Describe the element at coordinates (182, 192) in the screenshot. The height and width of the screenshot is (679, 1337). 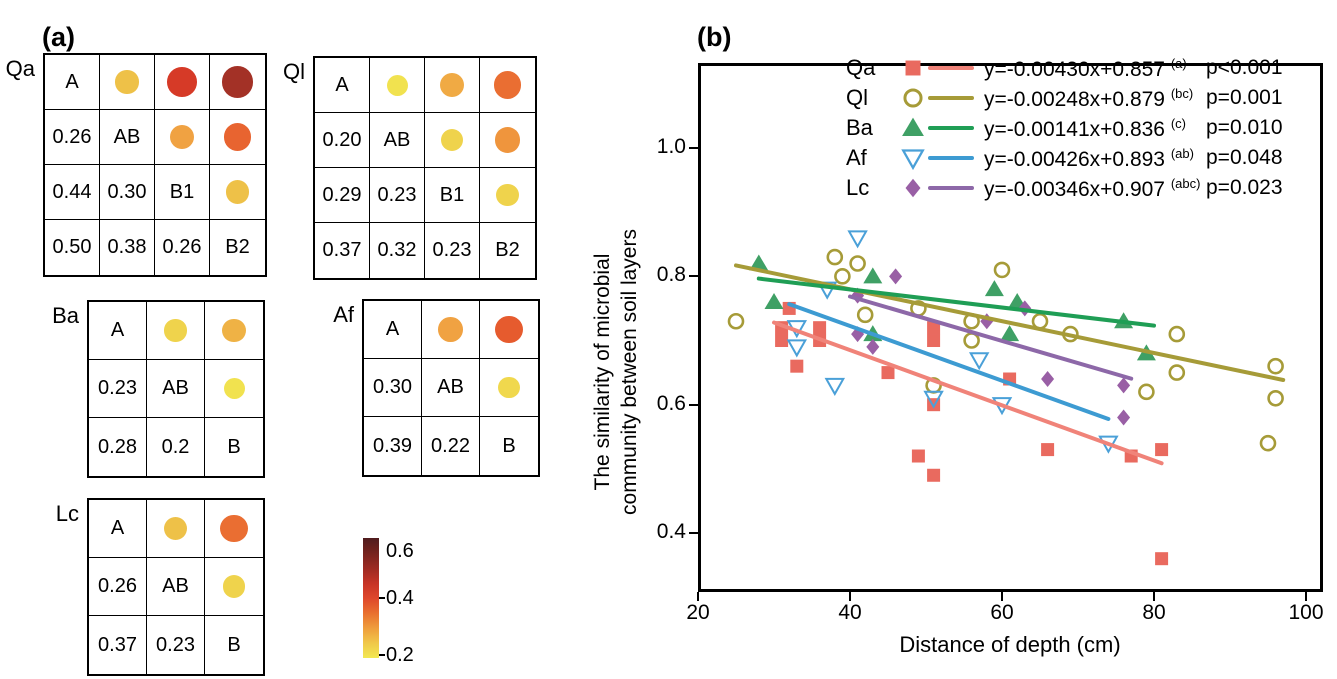
I see `matrix-diagonal-cell: B1` at that location.